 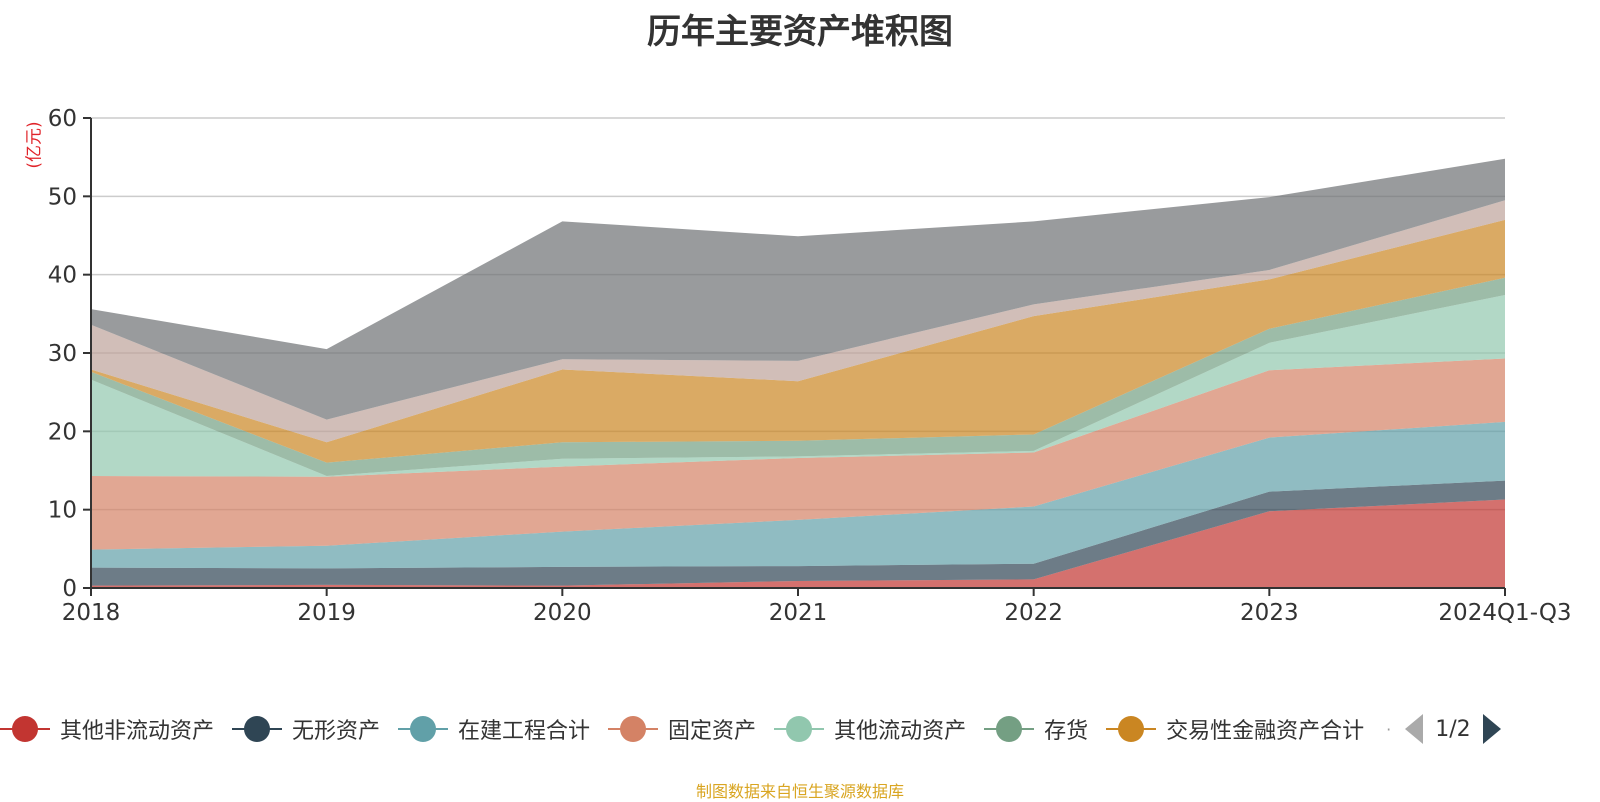 What do you see at coordinates (1033, 613) in the screenshot?
I see `x-tick-label: 2022` at bounding box center [1033, 613].